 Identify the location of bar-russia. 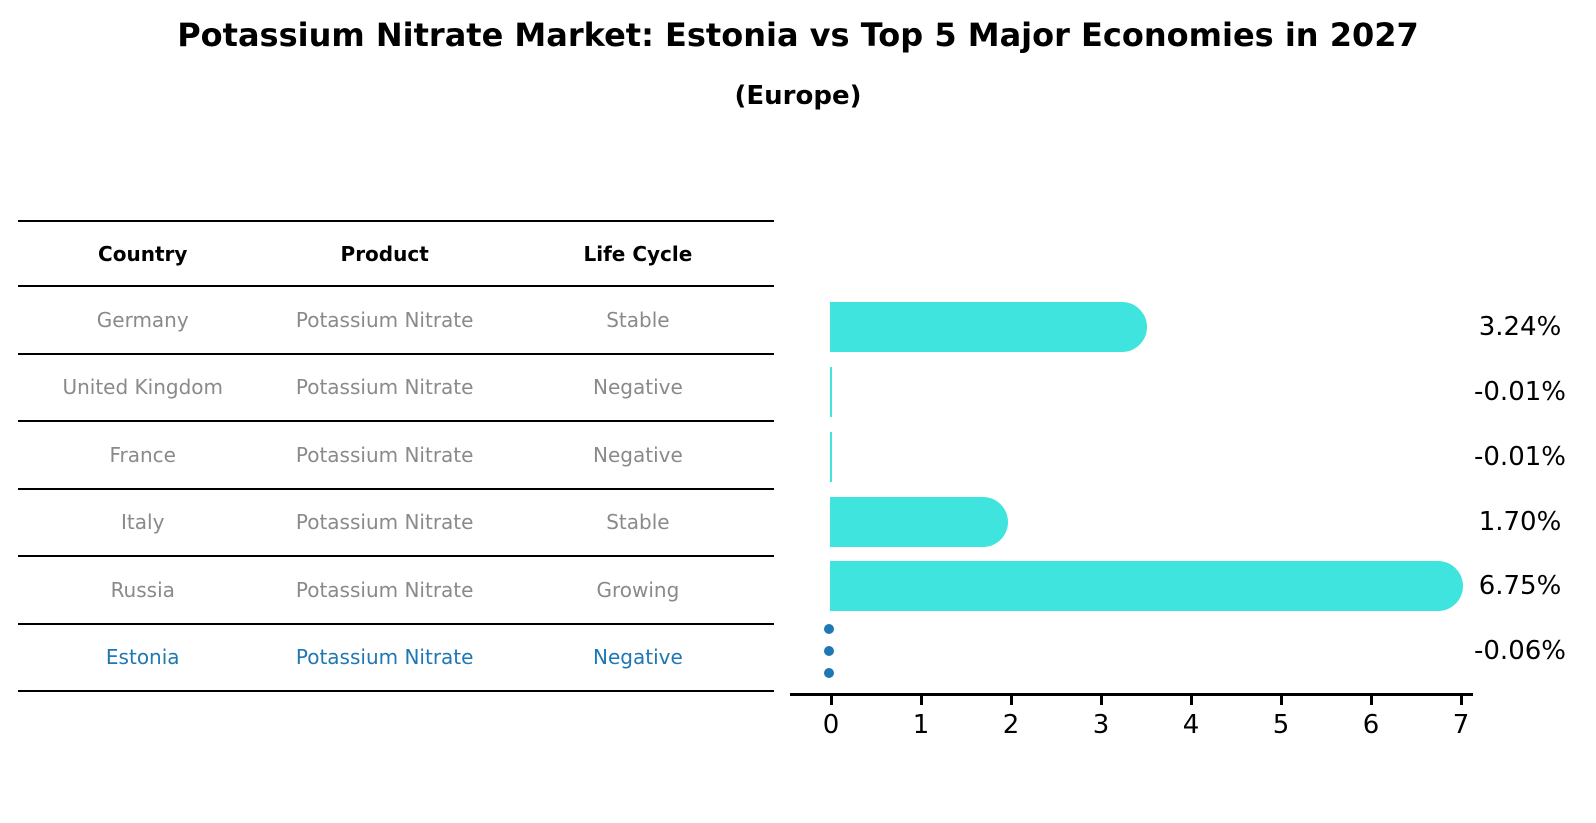
(1146, 586).